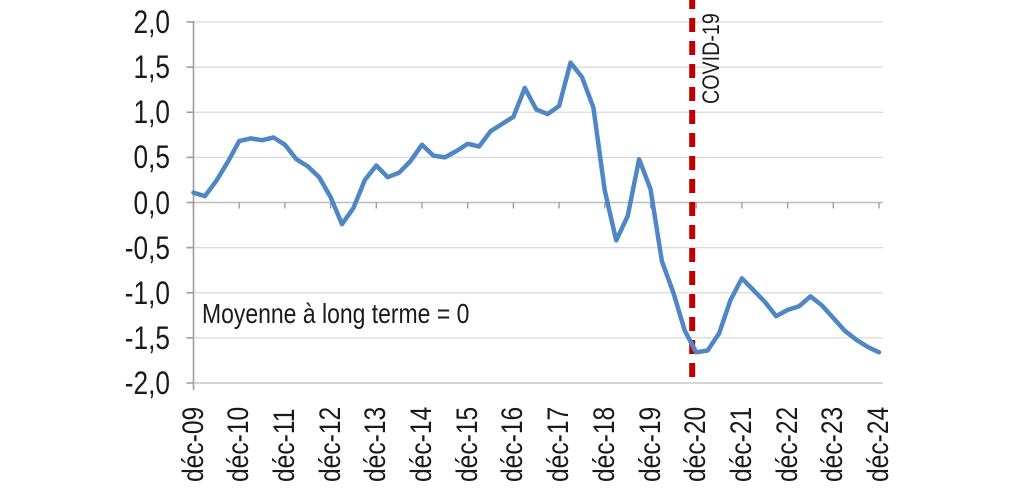  Describe the element at coordinates (336, 313) in the screenshot. I see `mean-annotation: Moyenne à long terme = 0` at that location.